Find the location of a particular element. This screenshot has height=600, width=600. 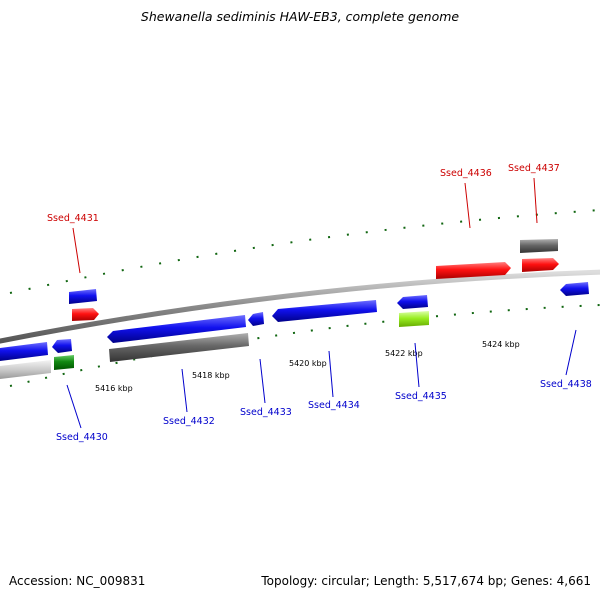

gene-label-ssed-4438: Ssed_4438 is located at coordinates (566, 384).